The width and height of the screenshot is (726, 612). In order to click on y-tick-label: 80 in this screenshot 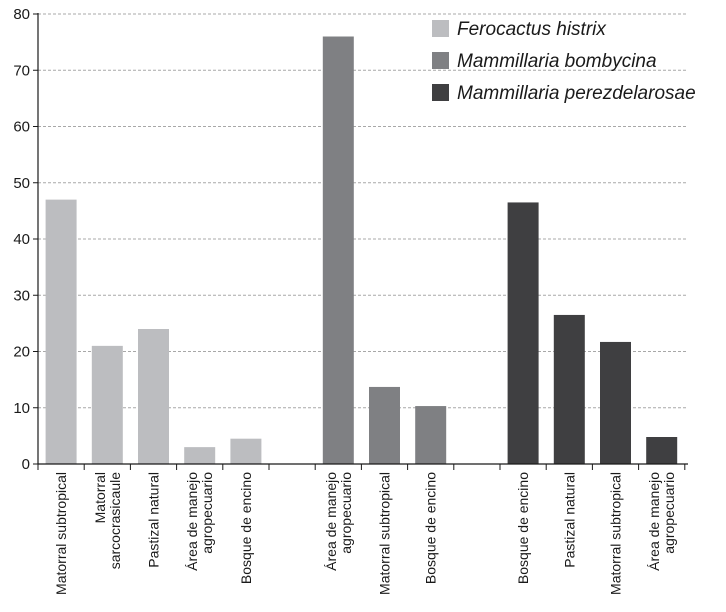, I will do `click(21, 14)`.